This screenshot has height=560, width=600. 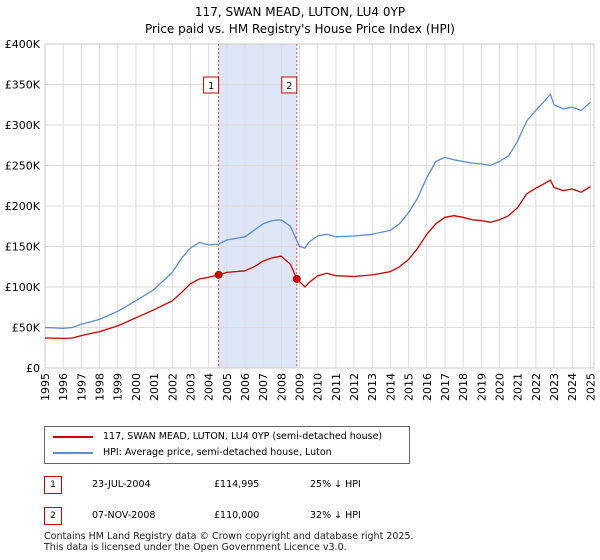 What do you see at coordinates (23, 125) in the screenshot?
I see `y-tick-label: £300K` at bounding box center [23, 125].